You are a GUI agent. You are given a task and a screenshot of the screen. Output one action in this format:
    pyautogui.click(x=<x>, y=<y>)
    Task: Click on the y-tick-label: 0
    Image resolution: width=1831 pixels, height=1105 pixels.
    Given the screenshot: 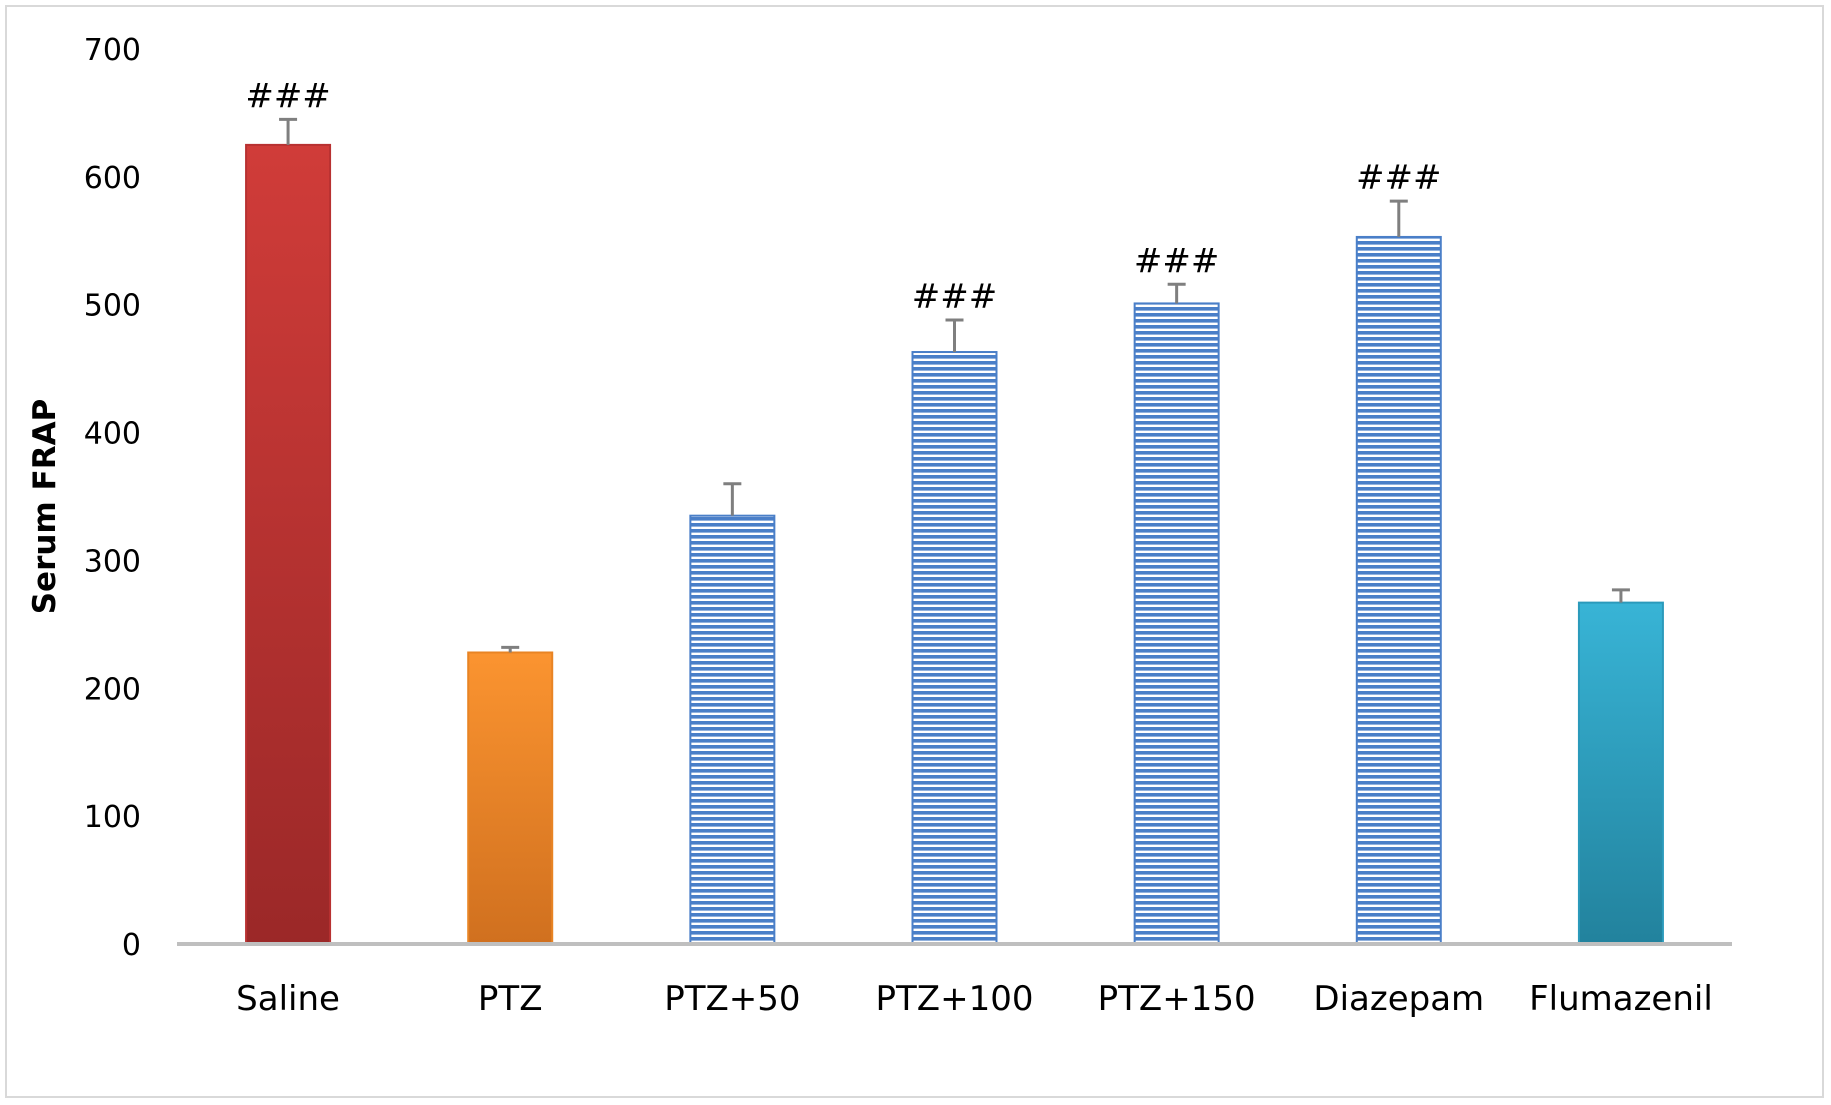 What is the action you would take?
    pyautogui.click(x=131, y=945)
    